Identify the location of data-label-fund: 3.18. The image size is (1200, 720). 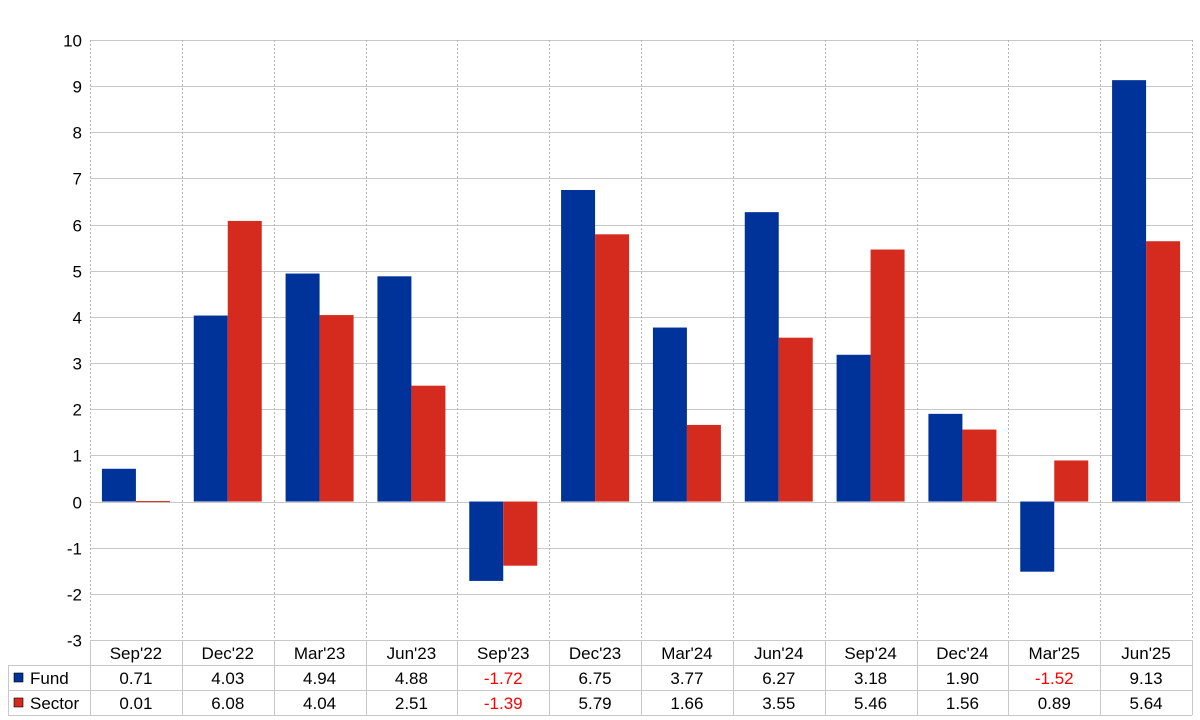
(870, 678).